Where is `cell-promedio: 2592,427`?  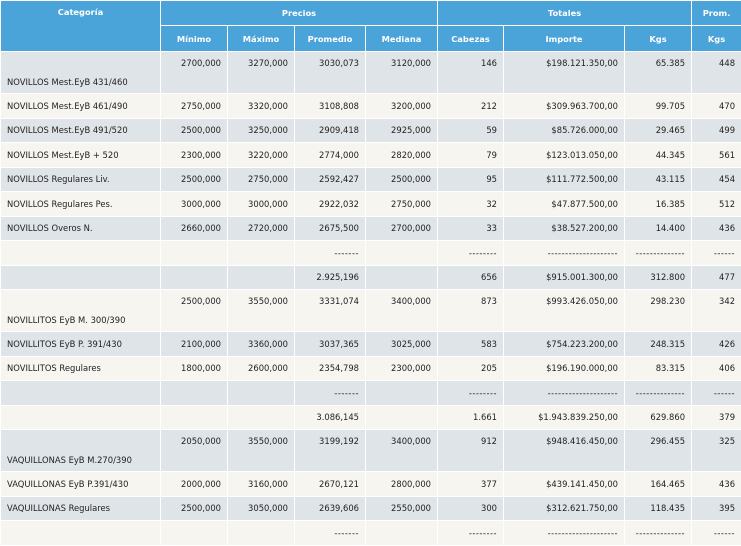
cell-promedio: 2592,427 is located at coordinates (330, 179).